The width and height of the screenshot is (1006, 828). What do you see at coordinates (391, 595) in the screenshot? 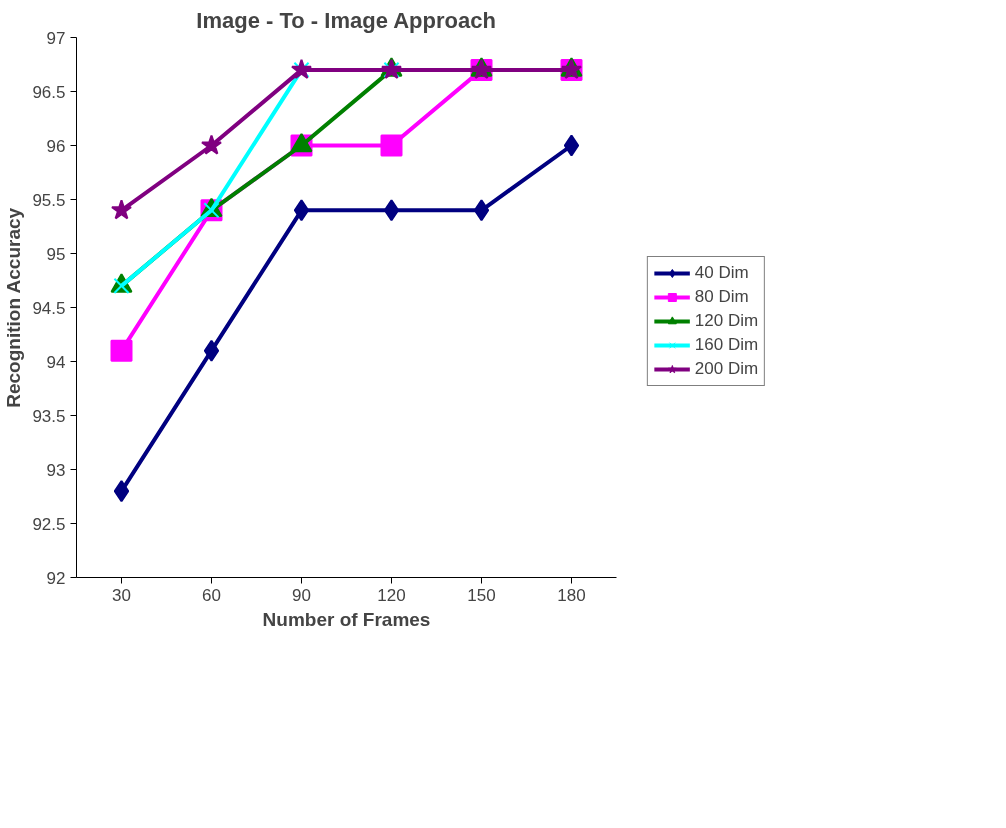
I see `x-tick-label: 120` at bounding box center [391, 595].